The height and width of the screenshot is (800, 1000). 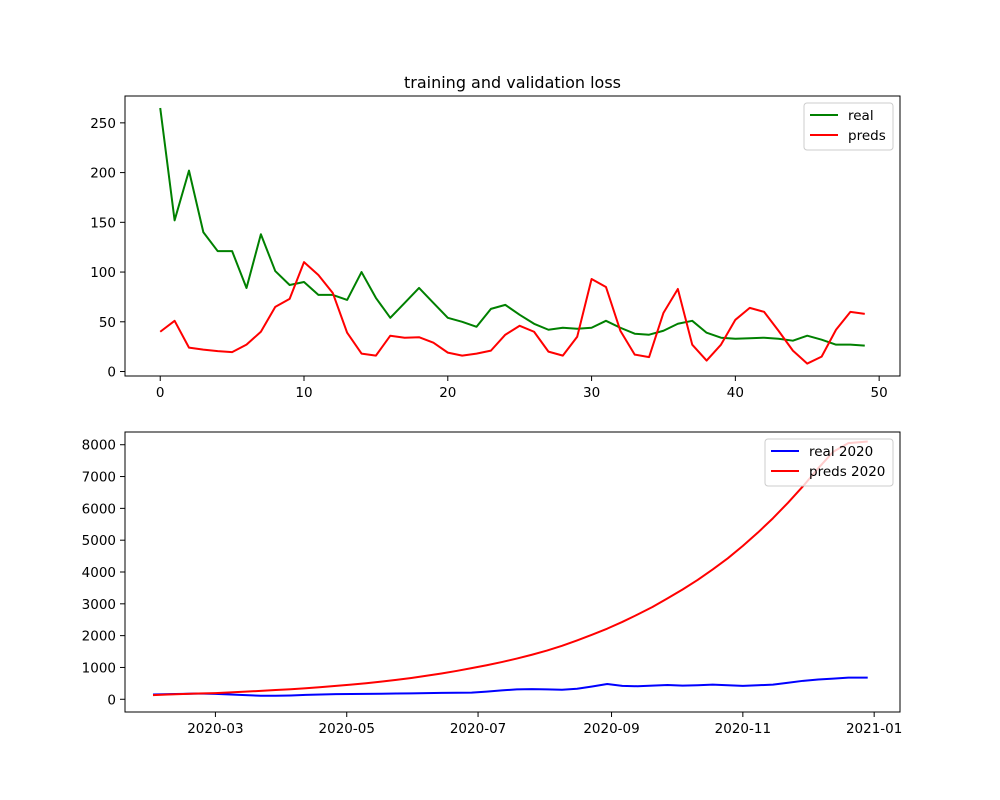 I want to click on y-tick-label: 5000, so click(x=99, y=541).